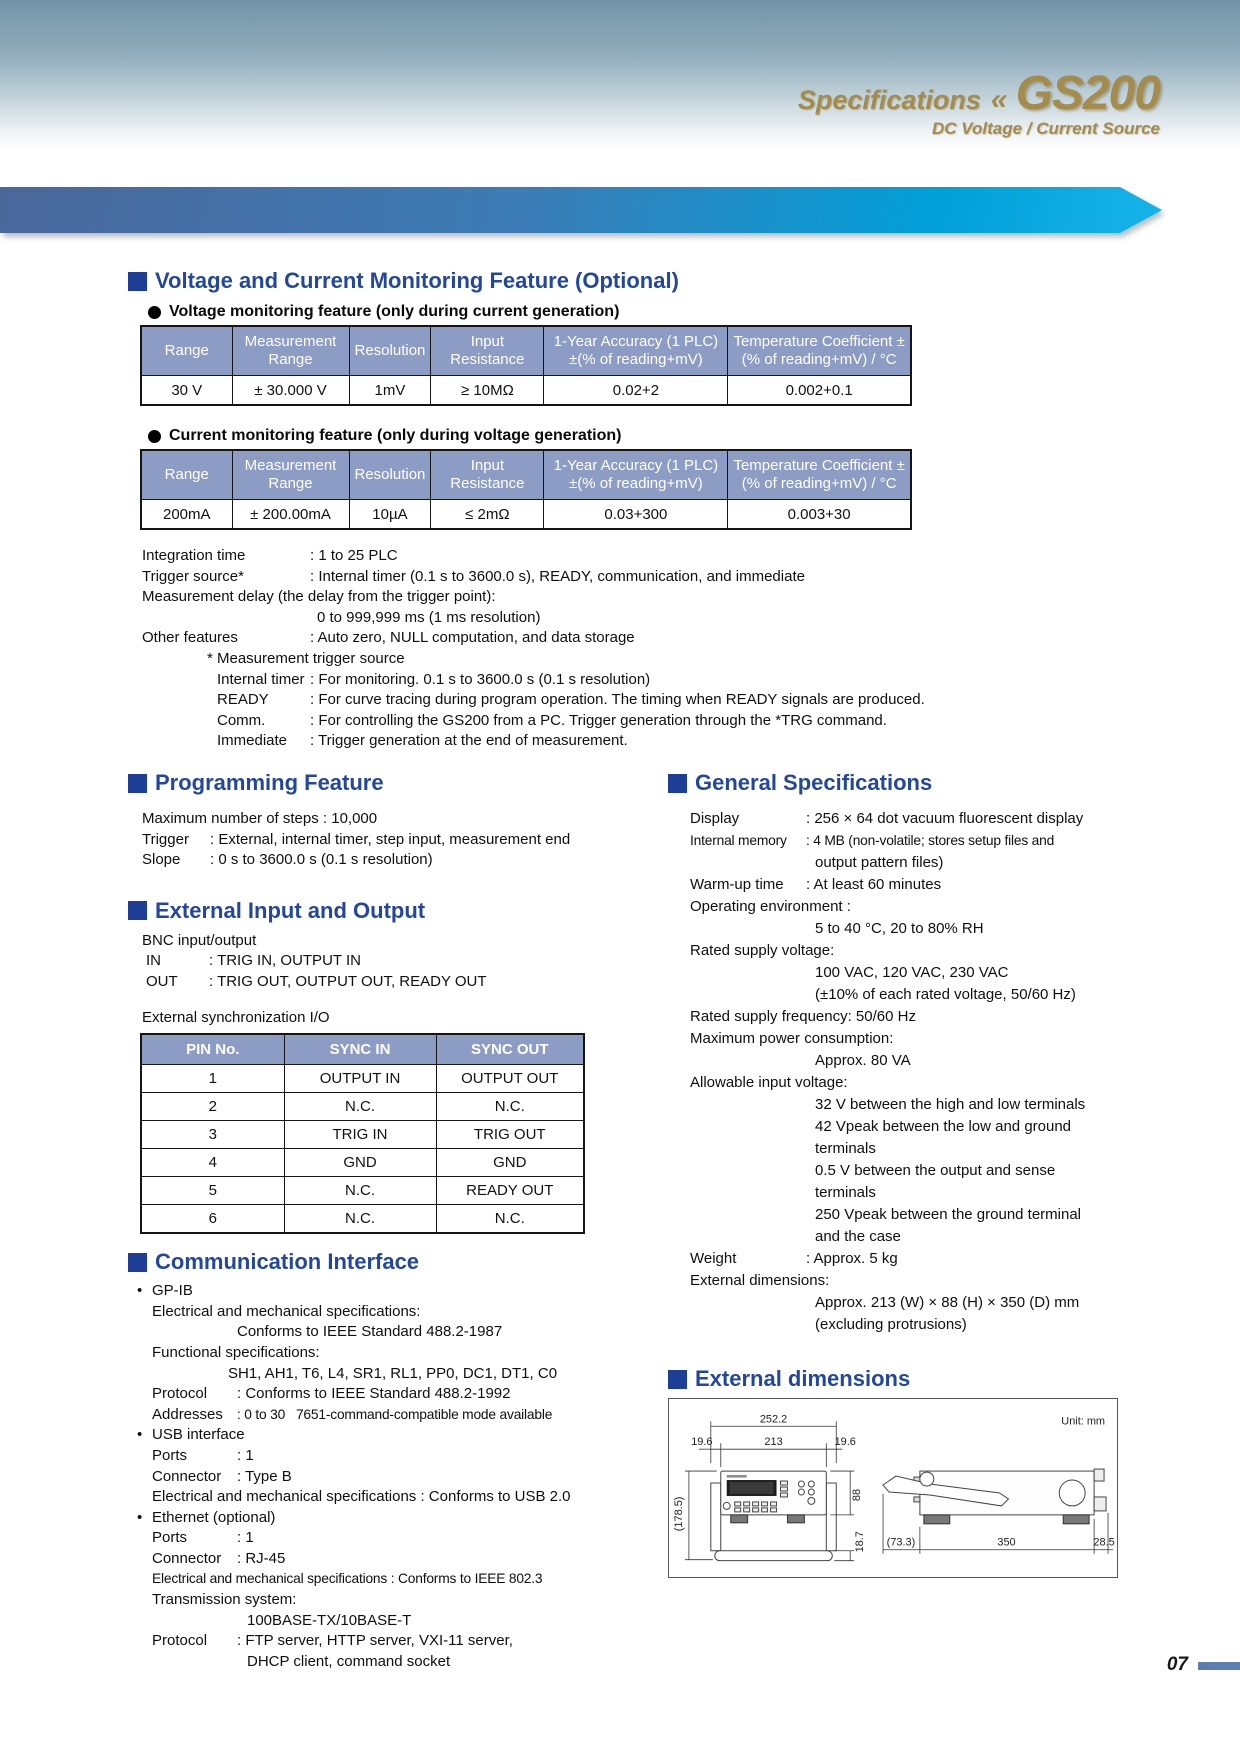 The width and height of the screenshot is (1240, 1755). I want to click on spec-line: terminals, so click(845, 1148).